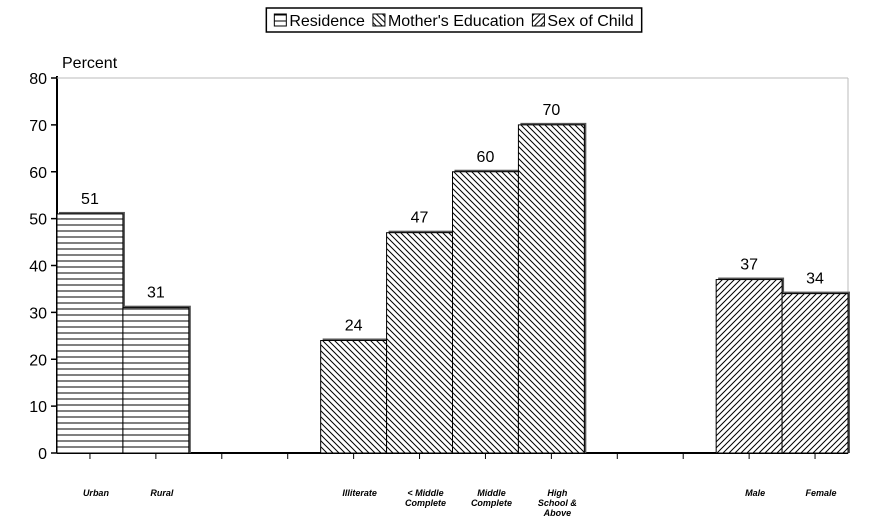  I want to click on value-label: 37, so click(749, 265).